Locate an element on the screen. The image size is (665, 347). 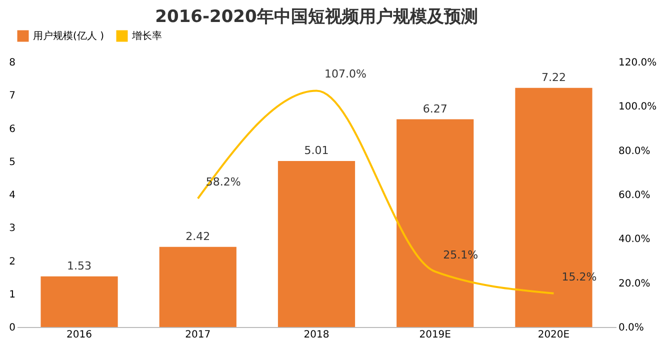
data-label: 6.27 is located at coordinates (435, 109).